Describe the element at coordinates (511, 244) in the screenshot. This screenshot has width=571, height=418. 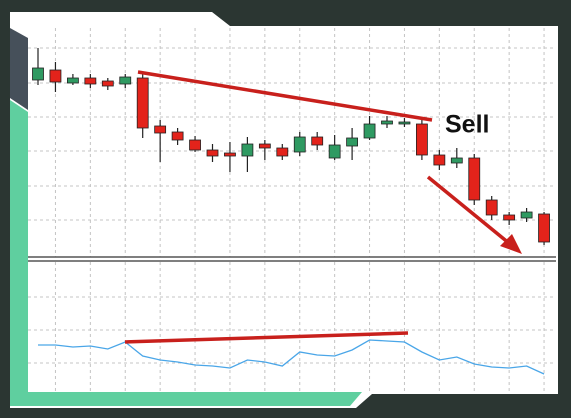
I see `arrow-head` at that location.